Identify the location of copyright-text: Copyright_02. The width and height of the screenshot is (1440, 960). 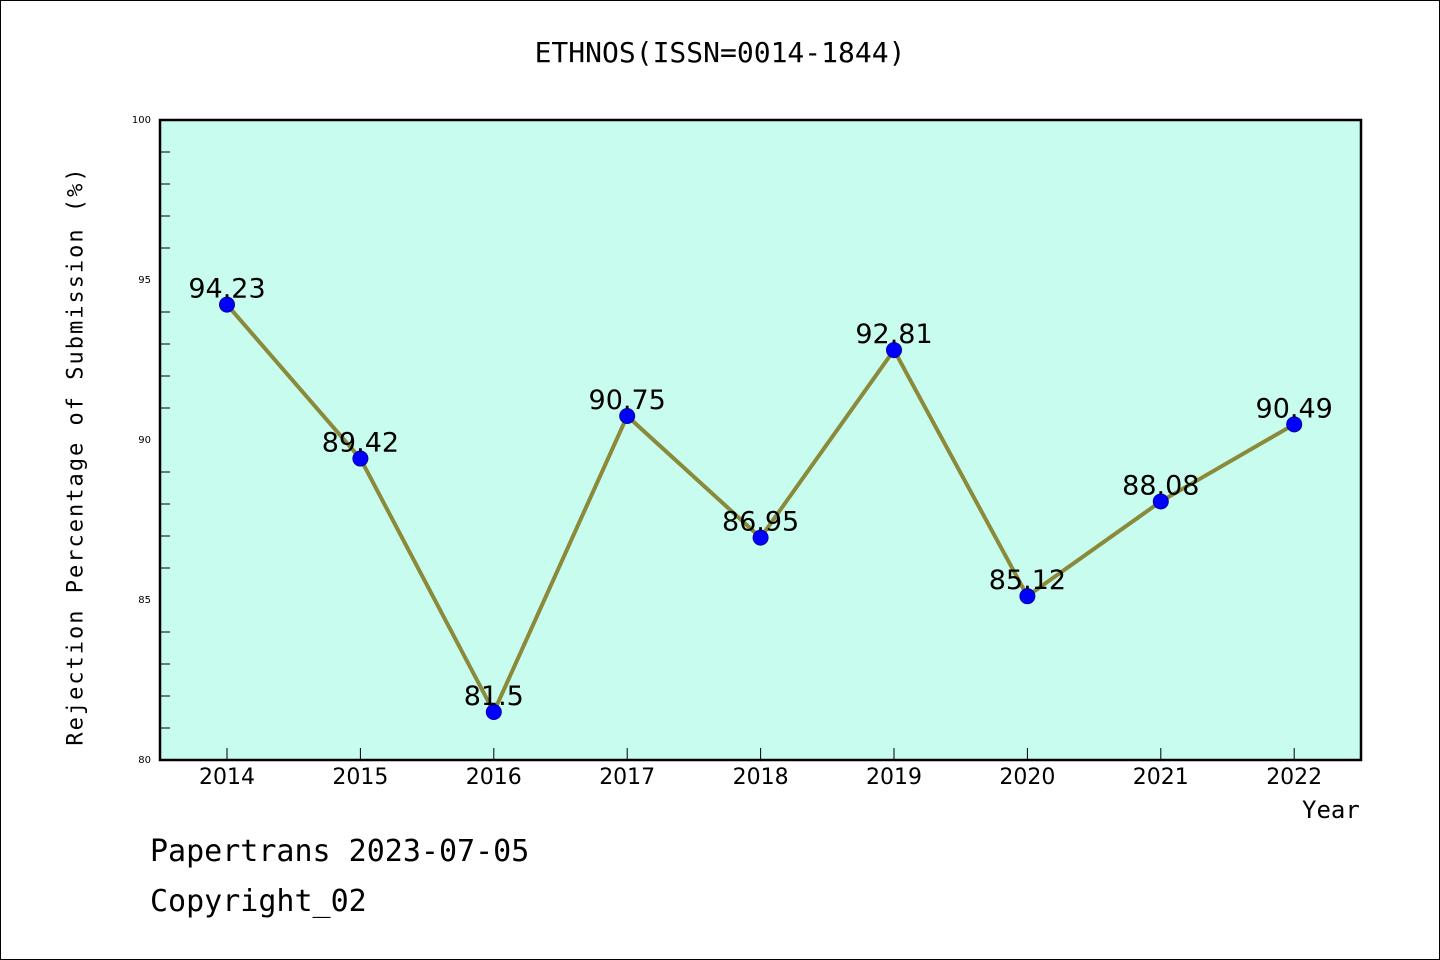
(258, 901).